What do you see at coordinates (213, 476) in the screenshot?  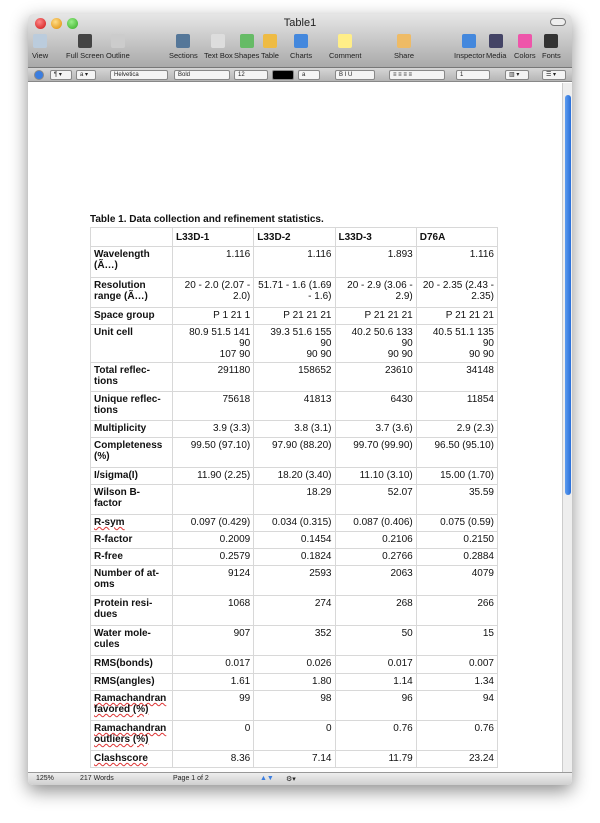 I see `value-cell: 11.90 (2.25)` at bounding box center [213, 476].